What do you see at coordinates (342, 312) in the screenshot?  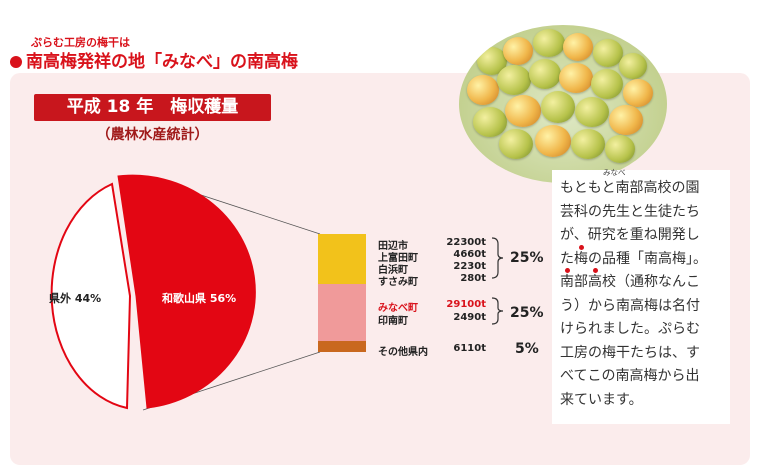 I see `bar-segment-group2` at bounding box center [342, 312].